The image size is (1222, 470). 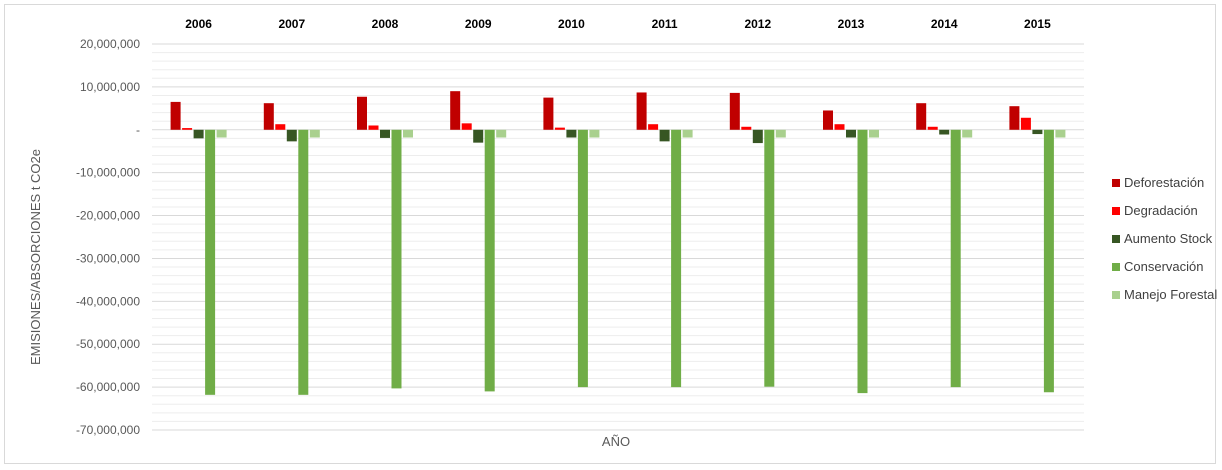 I want to click on bar-degradación-2015, so click(x=1025, y=123).